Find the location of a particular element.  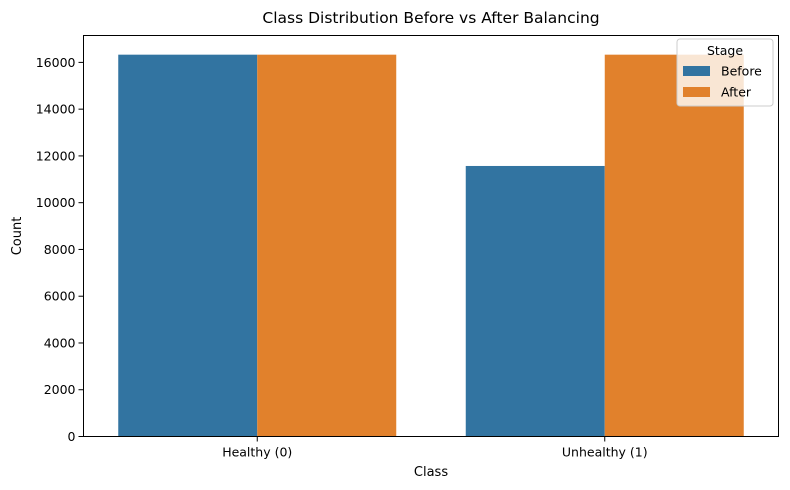

legend-swatch-after is located at coordinates (696, 92).